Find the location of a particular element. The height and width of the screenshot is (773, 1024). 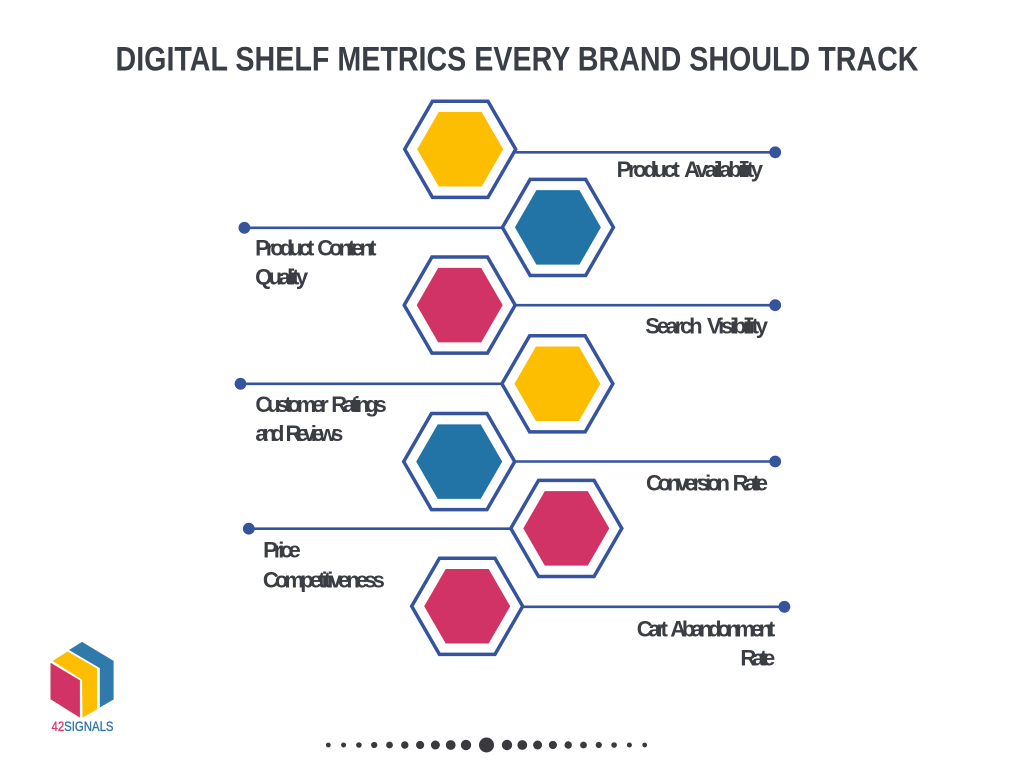

svg-text: Search Visibility is located at coordinates (706, 326).